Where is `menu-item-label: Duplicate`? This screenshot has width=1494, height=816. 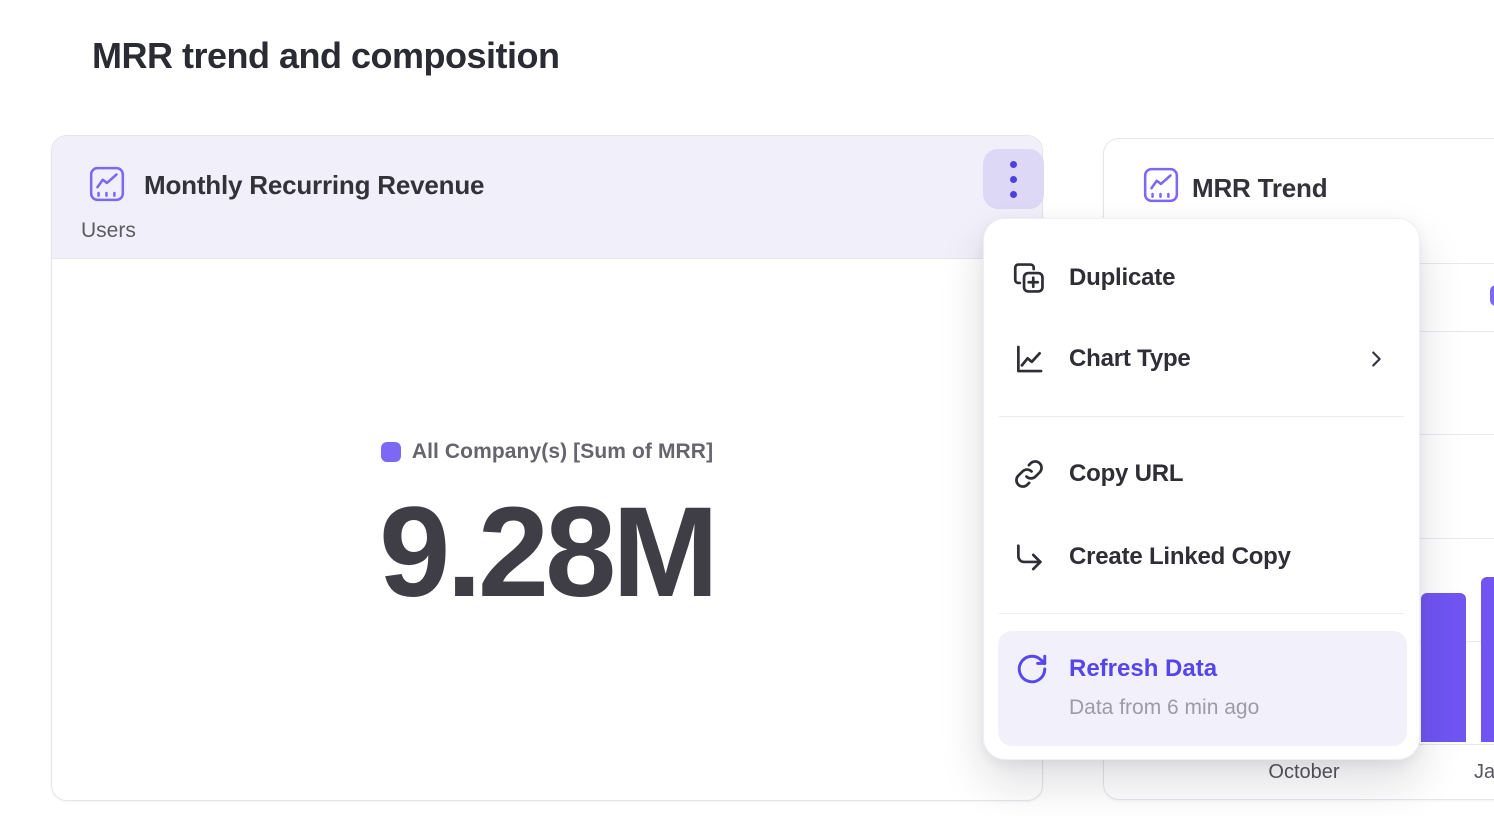
menu-item-label: Duplicate is located at coordinates (1122, 277).